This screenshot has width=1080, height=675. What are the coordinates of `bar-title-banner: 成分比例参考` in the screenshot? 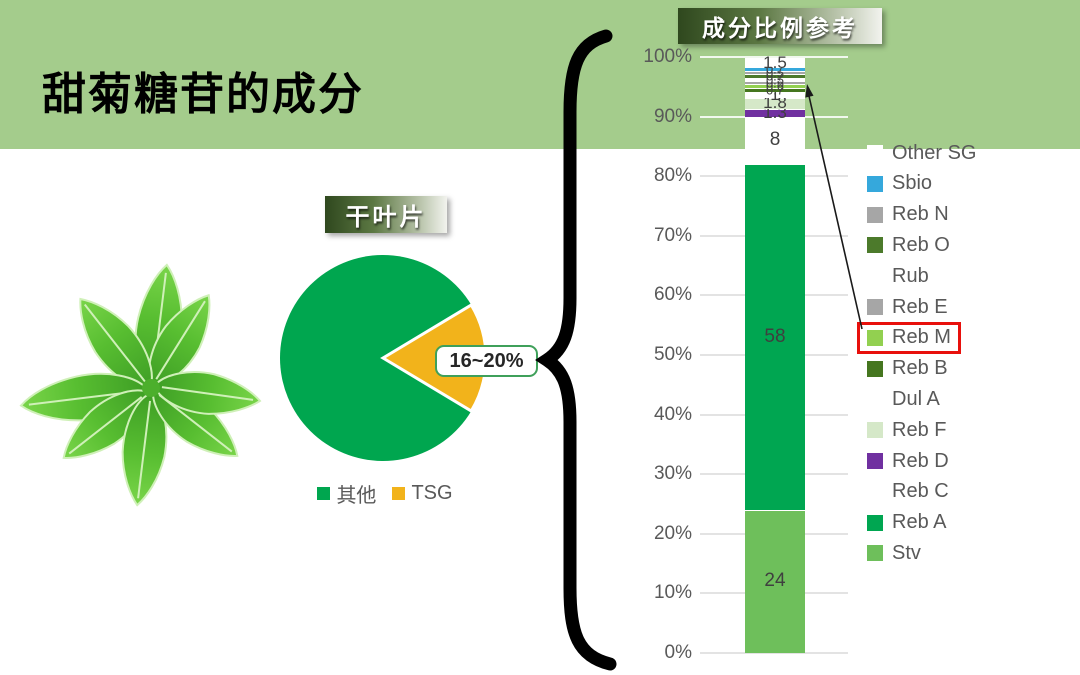 It's located at (780, 26).